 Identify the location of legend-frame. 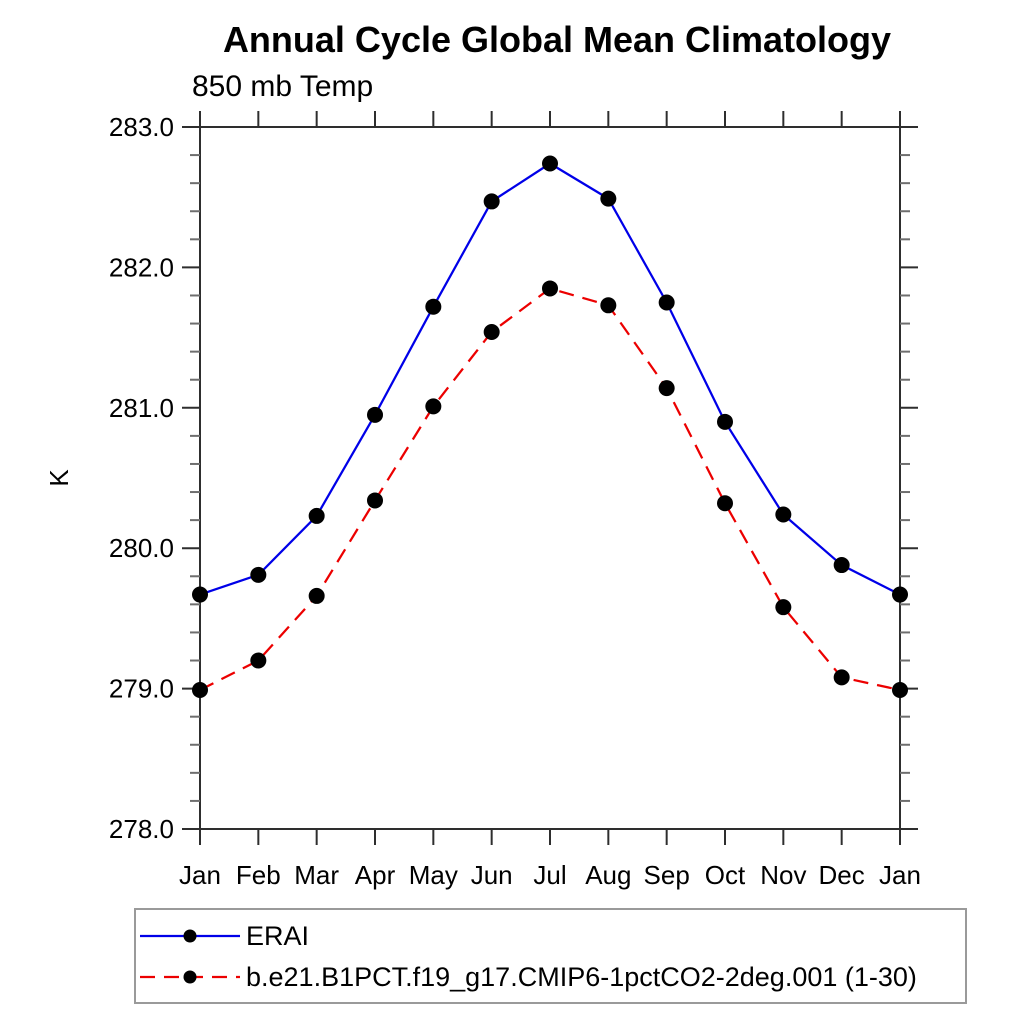
(550, 956).